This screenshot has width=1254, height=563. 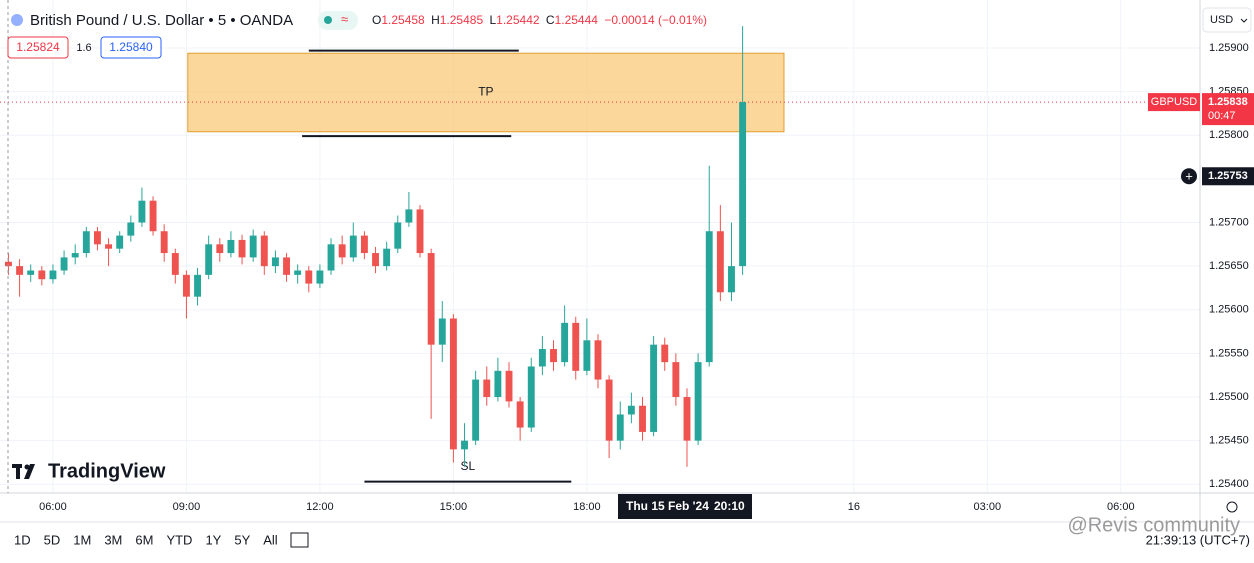 I want to click on ohlc-value: 1.25458, so click(x=403, y=20).